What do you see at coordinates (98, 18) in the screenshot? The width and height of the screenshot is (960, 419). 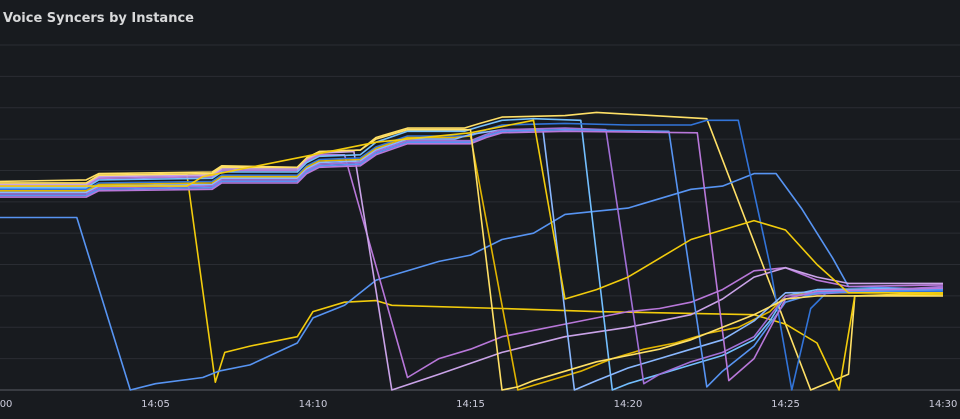 I see `panel-title: Voice Syncers by Instance` at bounding box center [98, 18].